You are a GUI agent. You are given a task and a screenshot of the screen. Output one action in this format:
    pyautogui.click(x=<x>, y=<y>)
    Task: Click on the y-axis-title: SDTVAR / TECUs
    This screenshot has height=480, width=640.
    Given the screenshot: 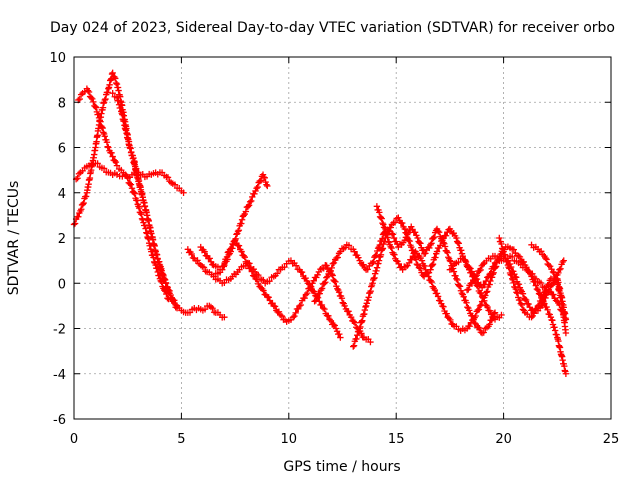 What is the action you would take?
    pyautogui.click(x=14, y=238)
    